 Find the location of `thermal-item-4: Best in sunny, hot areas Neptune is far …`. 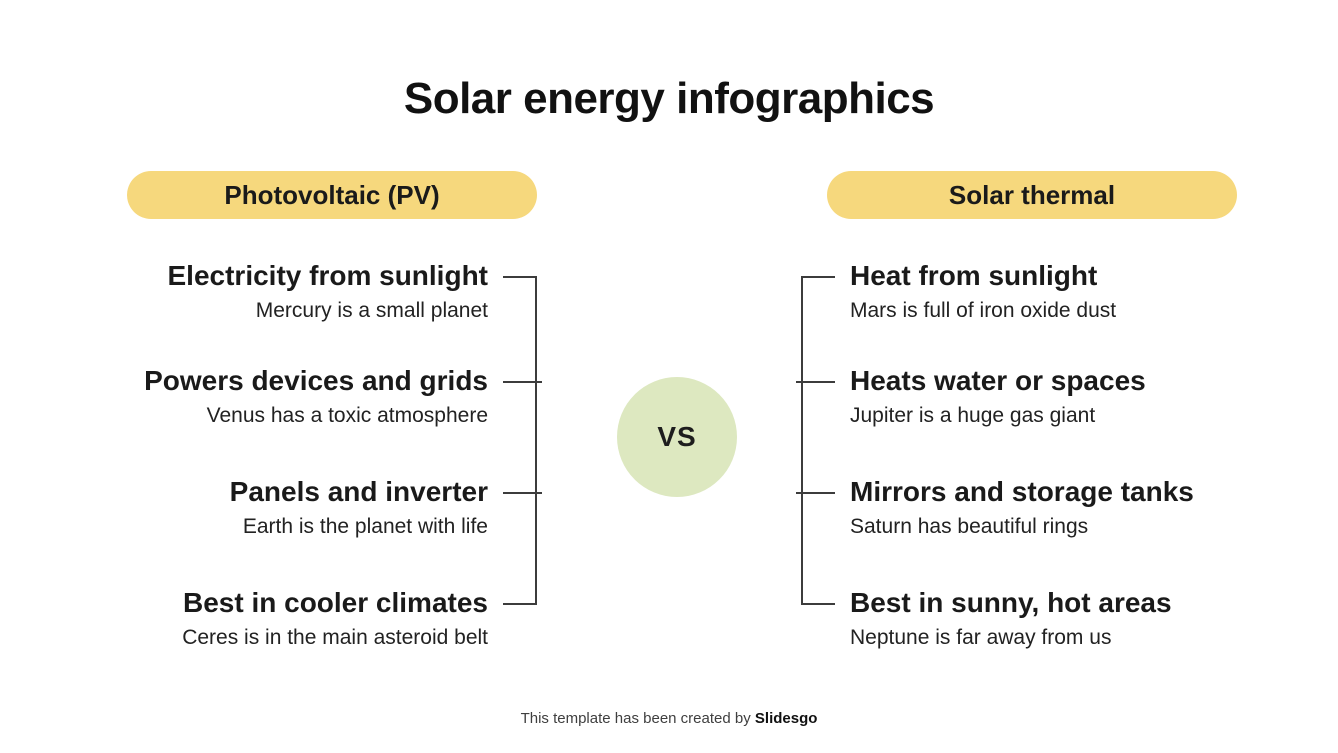

thermal-item-4: Best in sunny, hot areas Neptune is far … is located at coordinates (1011, 618).